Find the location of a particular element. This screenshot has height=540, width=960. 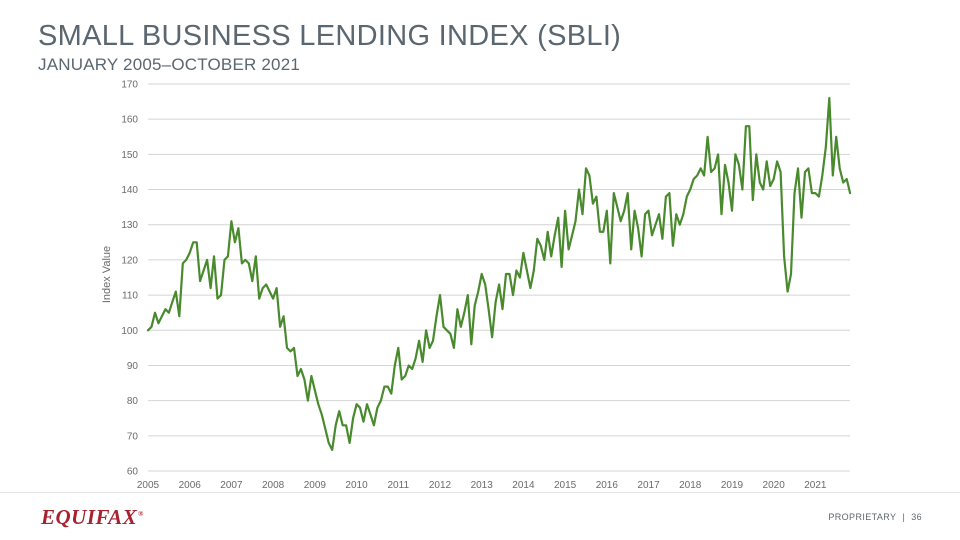

logo-text: EQUIFAX is located at coordinates (89, 517).